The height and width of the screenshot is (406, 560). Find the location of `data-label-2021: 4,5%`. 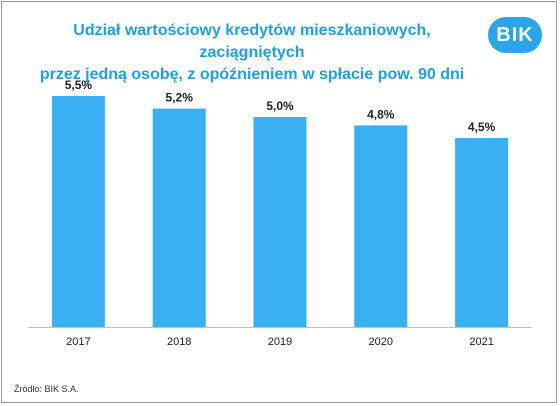

data-label-2021: 4,5% is located at coordinates (482, 127).